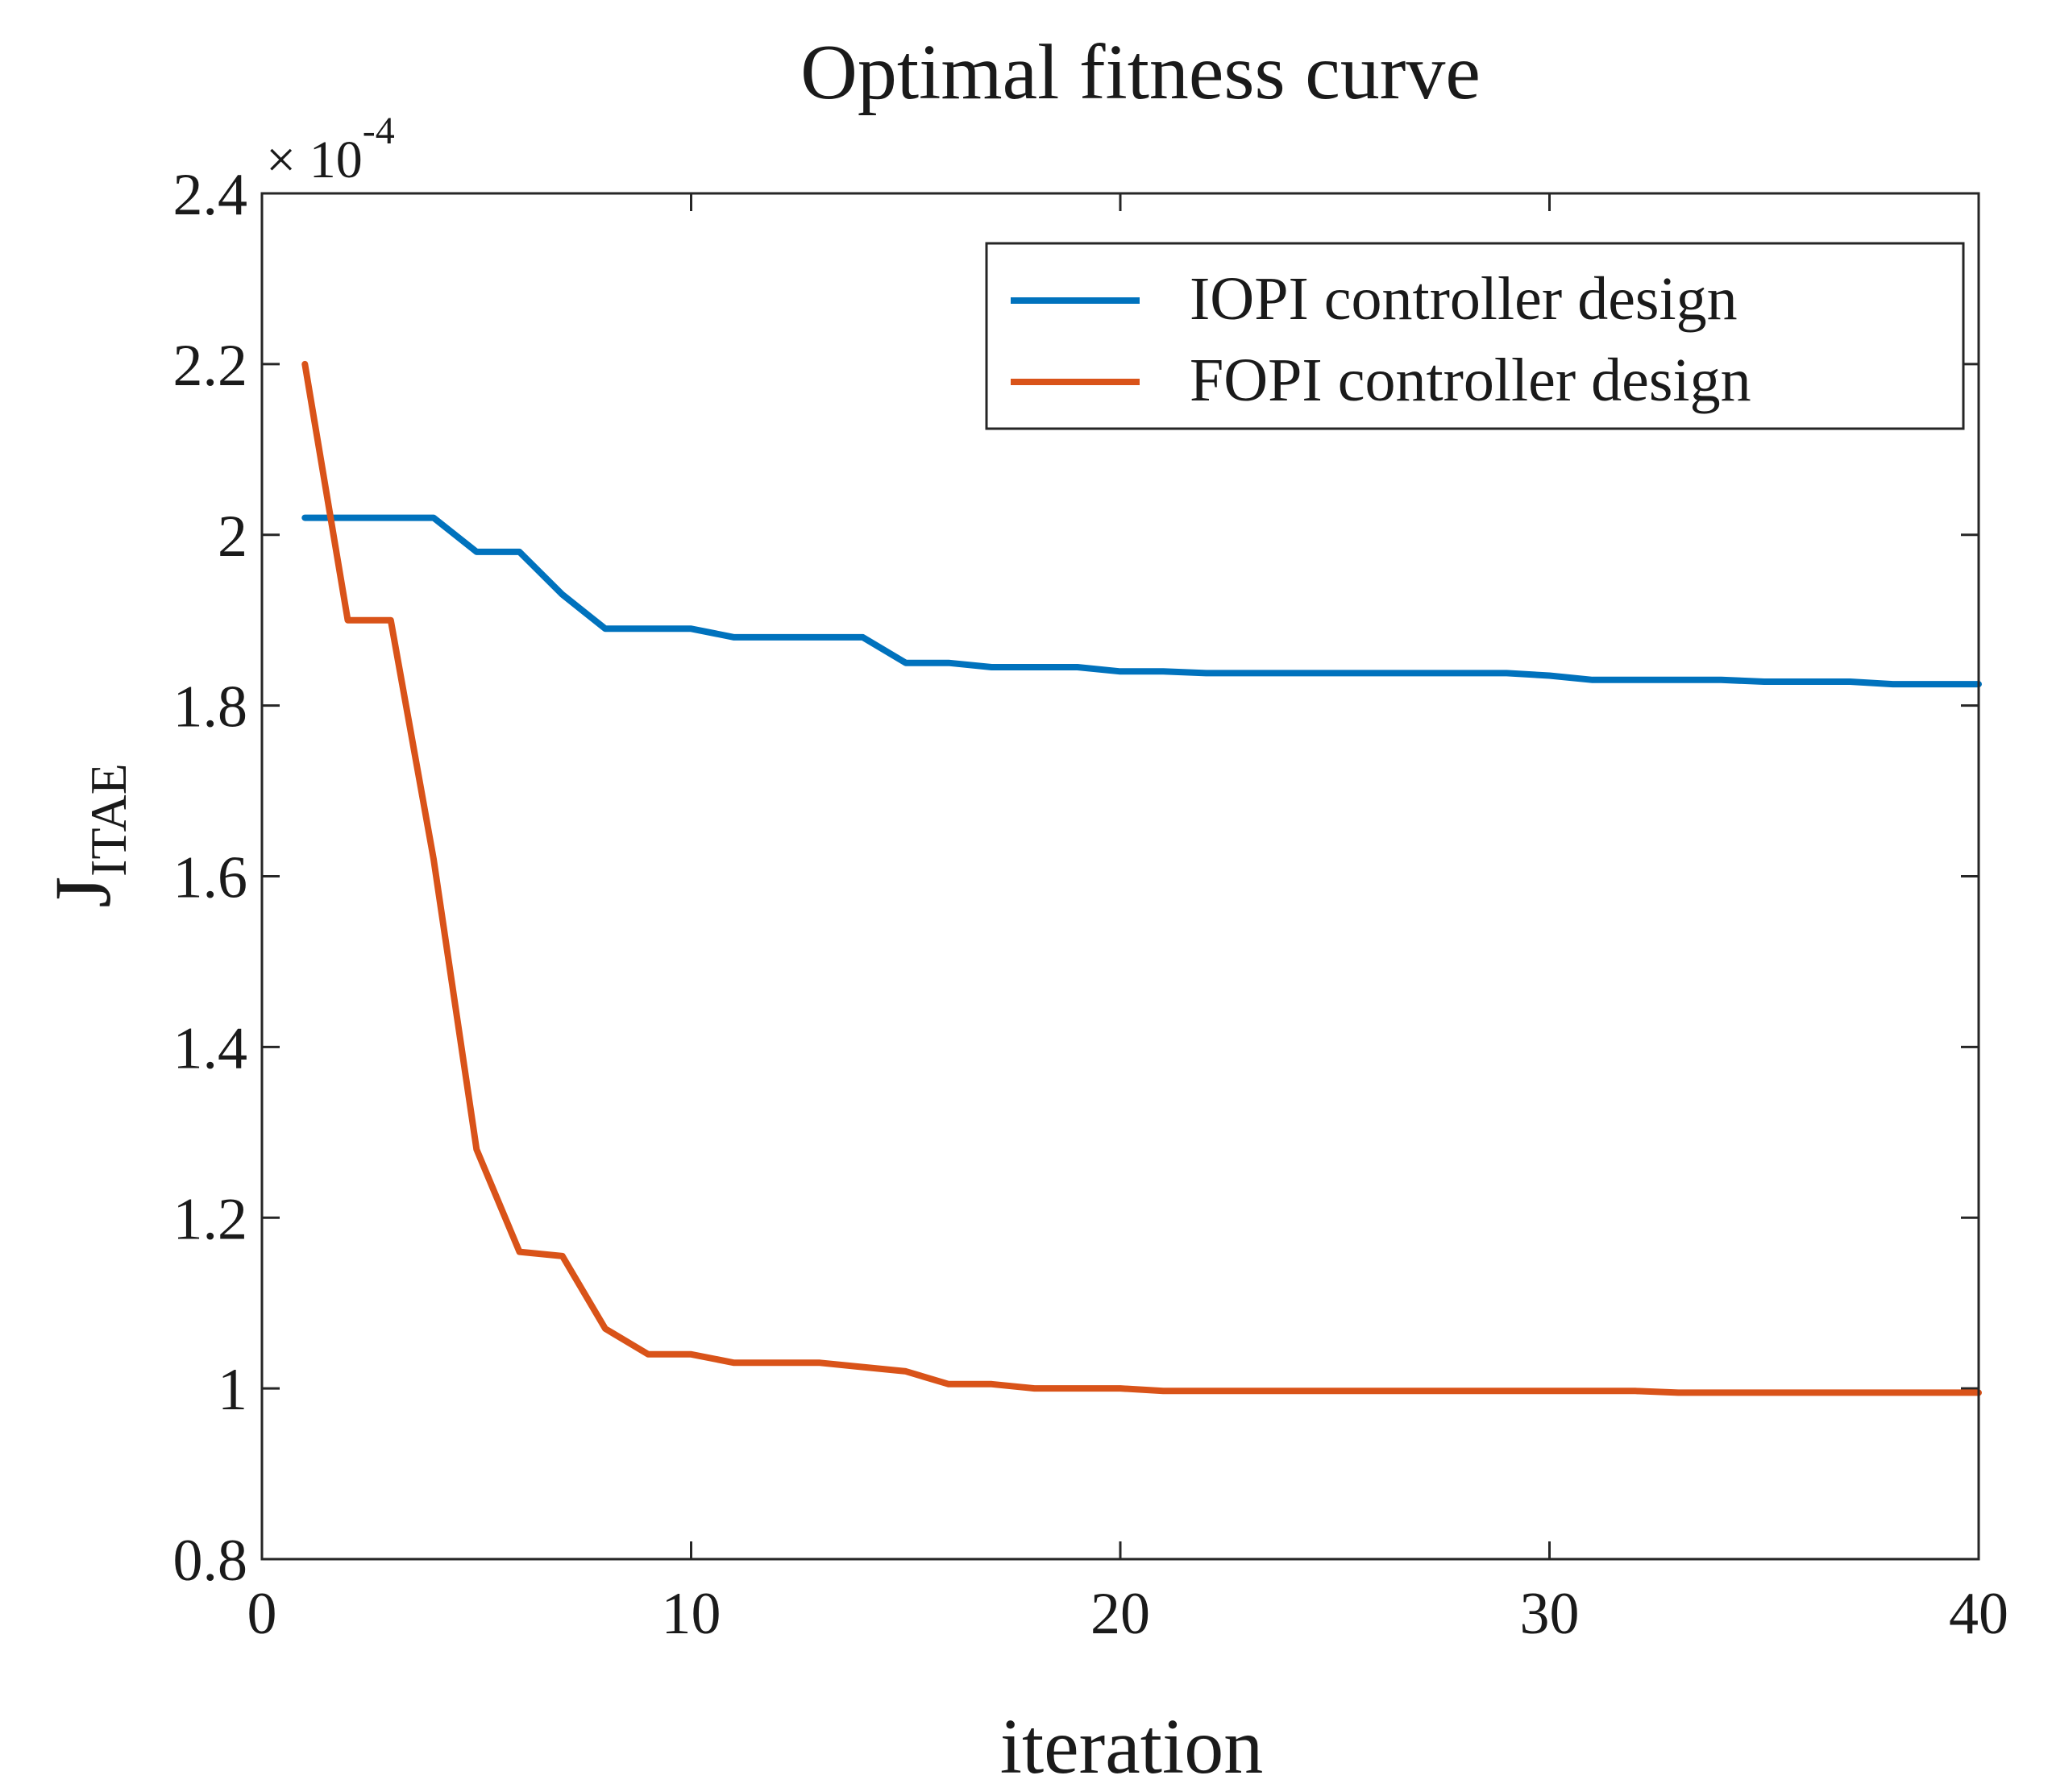 The height and width of the screenshot is (1792, 2052). Describe the element at coordinates (108, 820) in the screenshot. I see `y-axis-label-sub: ITAE` at that location.